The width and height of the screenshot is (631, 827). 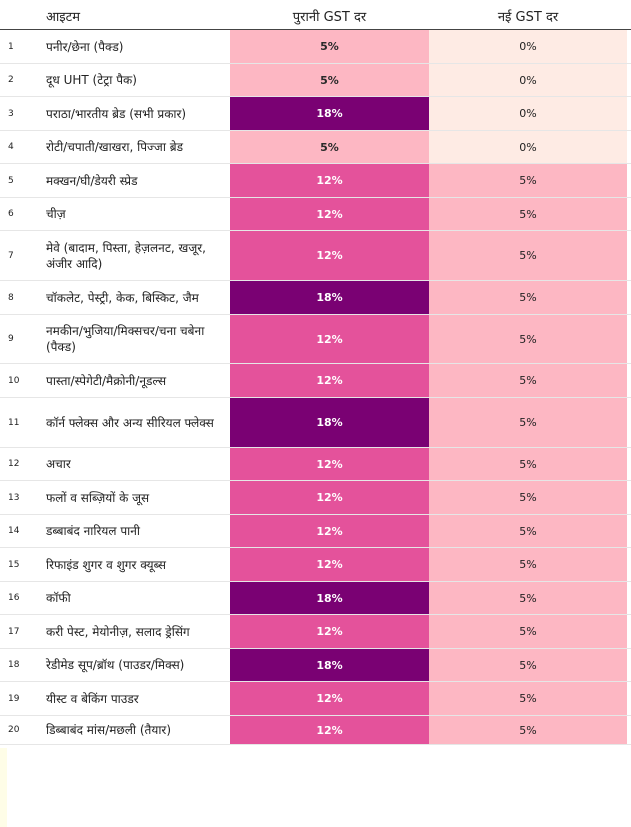 What do you see at coordinates (106, 380) in the screenshot?
I see `item-name: पास्ता/स्पेगेटी/मैक्रोनी/नूडल्स` at bounding box center [106, 380].